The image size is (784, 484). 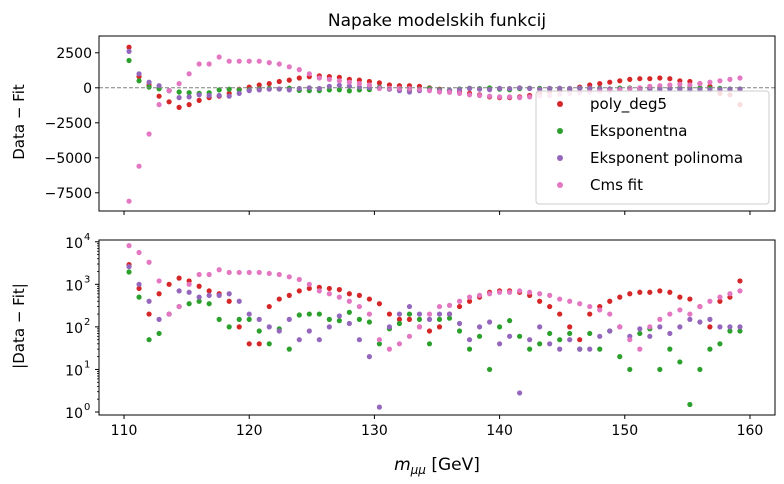 I want to click on bottom-ytick-exponent: 4, so click(x=87, y=237).